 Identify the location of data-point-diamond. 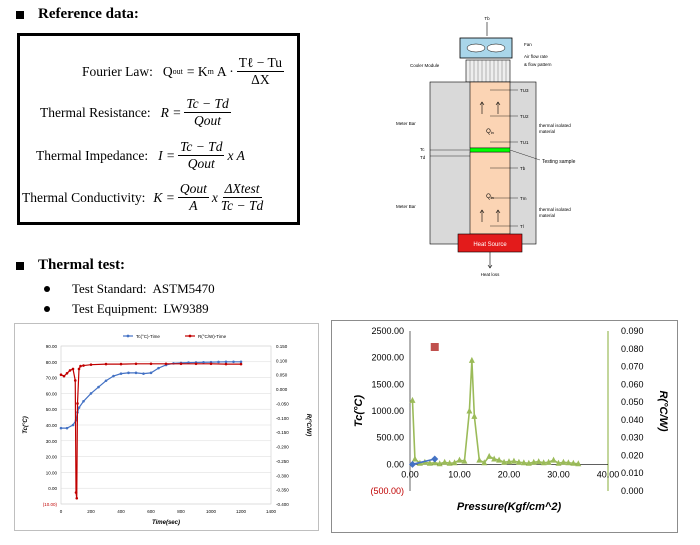
(435, 459).